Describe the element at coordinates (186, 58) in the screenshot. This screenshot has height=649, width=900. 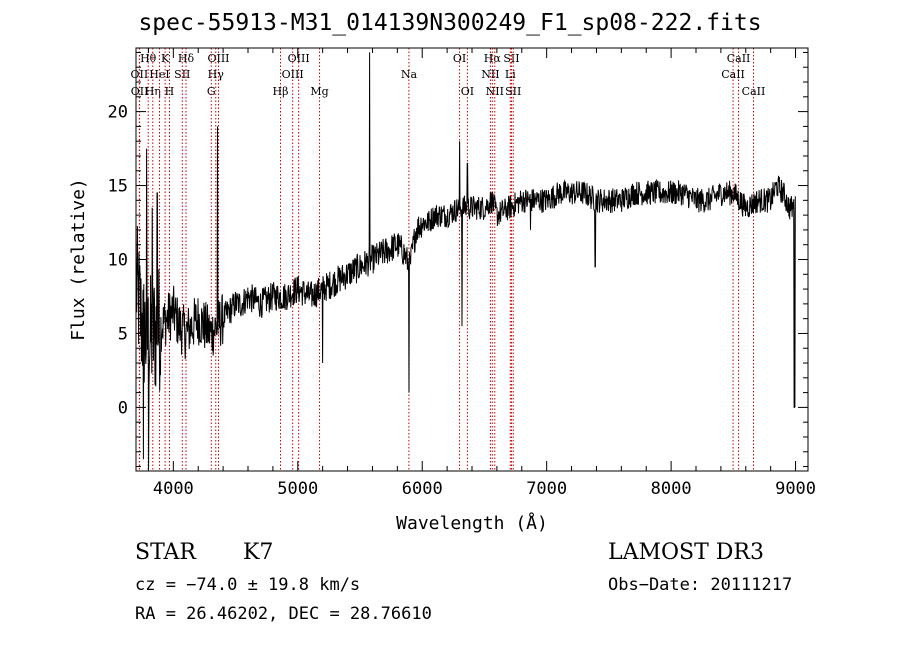
I see `line-marker-label: Hδ` at that location.